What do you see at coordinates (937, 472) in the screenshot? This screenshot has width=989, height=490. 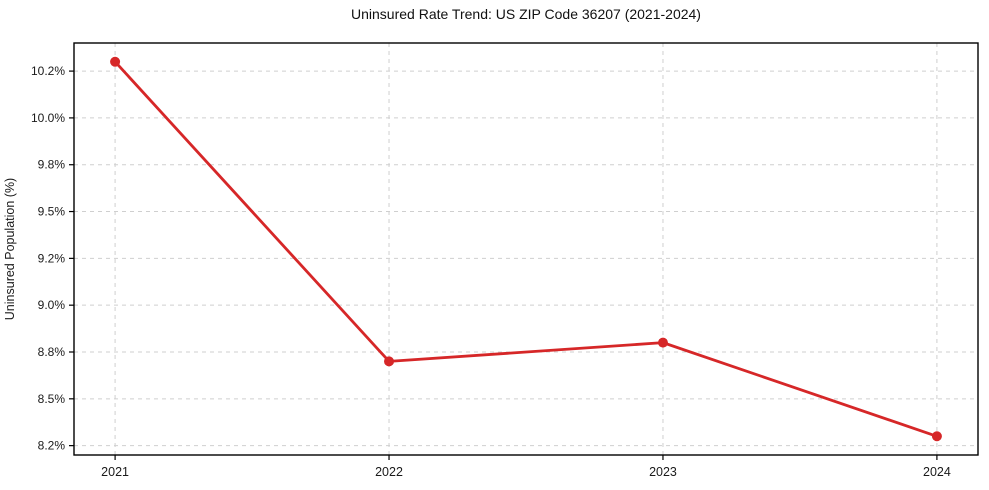 I see `x-tick-label: 2024` at bounding box center [937, 472].